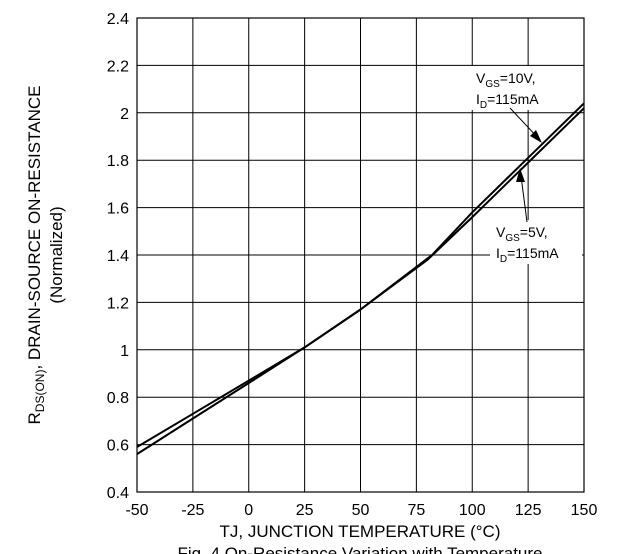 The image size is (619, 554). What do you see at coordinates (527, 255) in the screenshot?
I see `annotation-id-2: ID=115mA` at bounding box center [527, 255].